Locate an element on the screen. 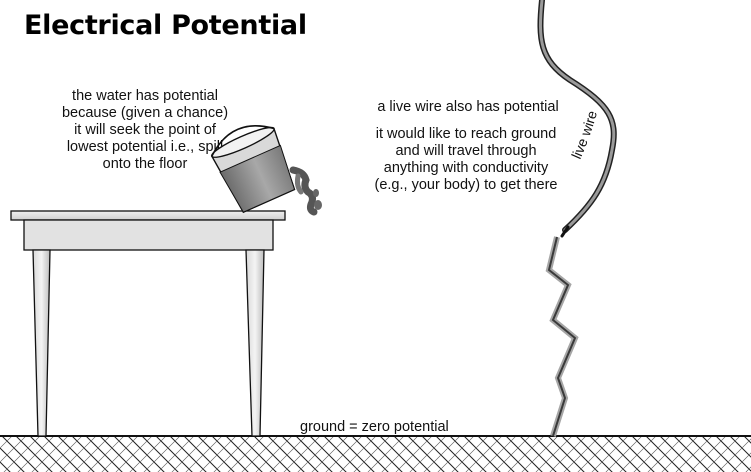 The image size is (751, 472). water-bucket is located at coordinates (266, 170).